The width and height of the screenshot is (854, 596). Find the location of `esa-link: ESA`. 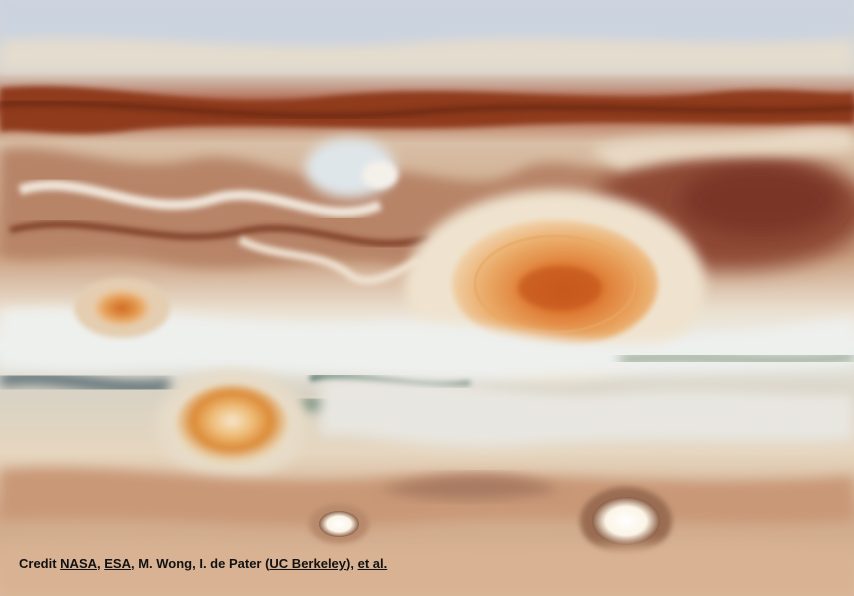

esa-link: ESA is located at coordinates (117, 563).